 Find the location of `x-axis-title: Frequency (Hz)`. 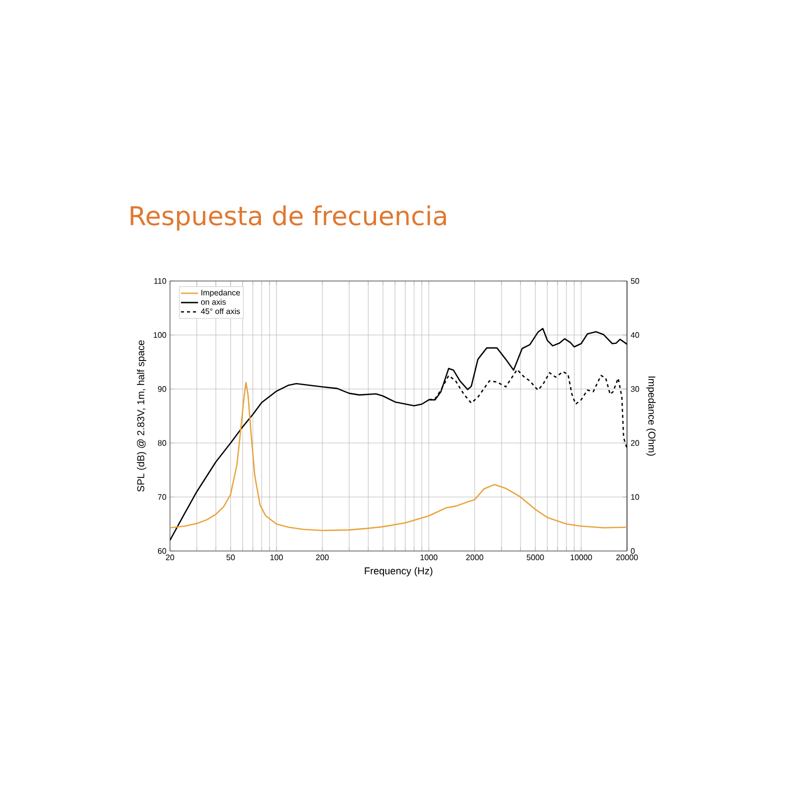

x-axis-title: Frequency (Hz) is located at coordinates (398, 571).